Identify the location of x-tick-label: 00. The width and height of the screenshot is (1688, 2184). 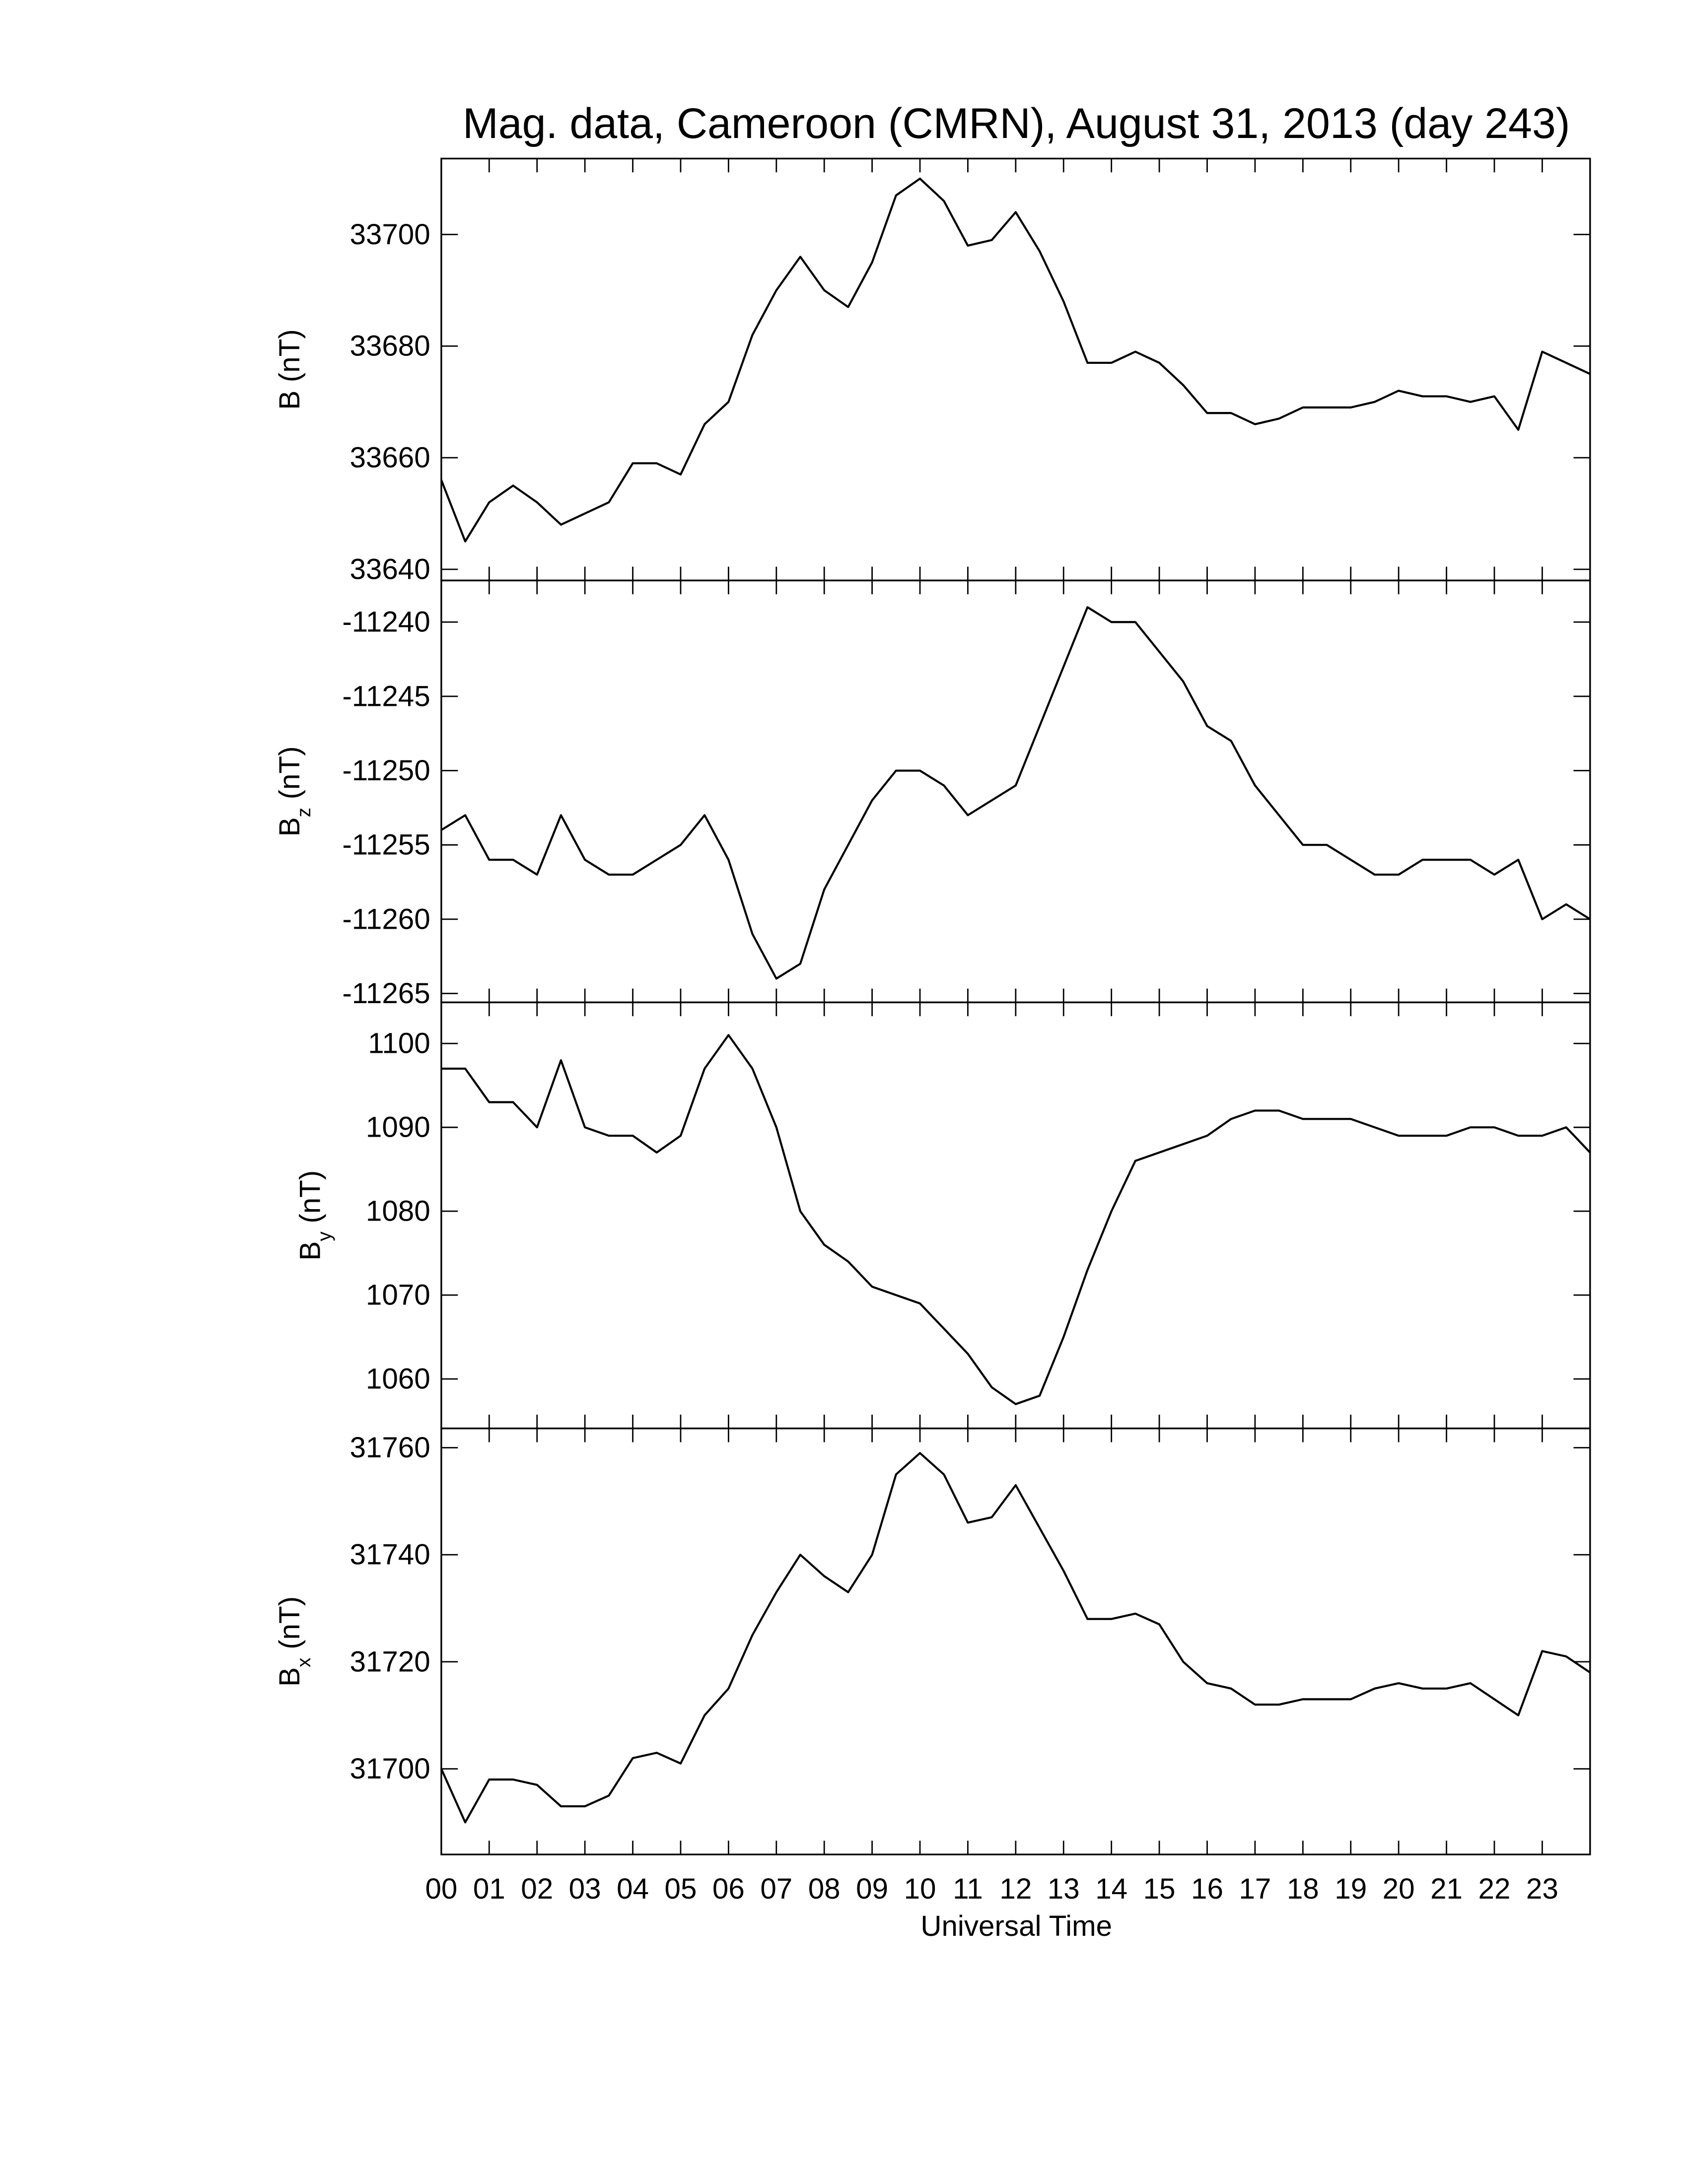
(441, 1889).